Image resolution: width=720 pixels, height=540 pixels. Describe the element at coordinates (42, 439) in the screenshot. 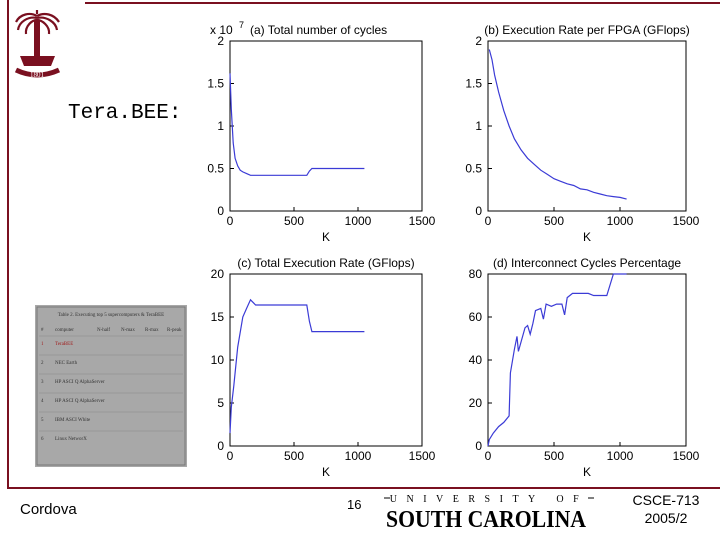

I see `thumbnail-table-cell: 6` at that location.